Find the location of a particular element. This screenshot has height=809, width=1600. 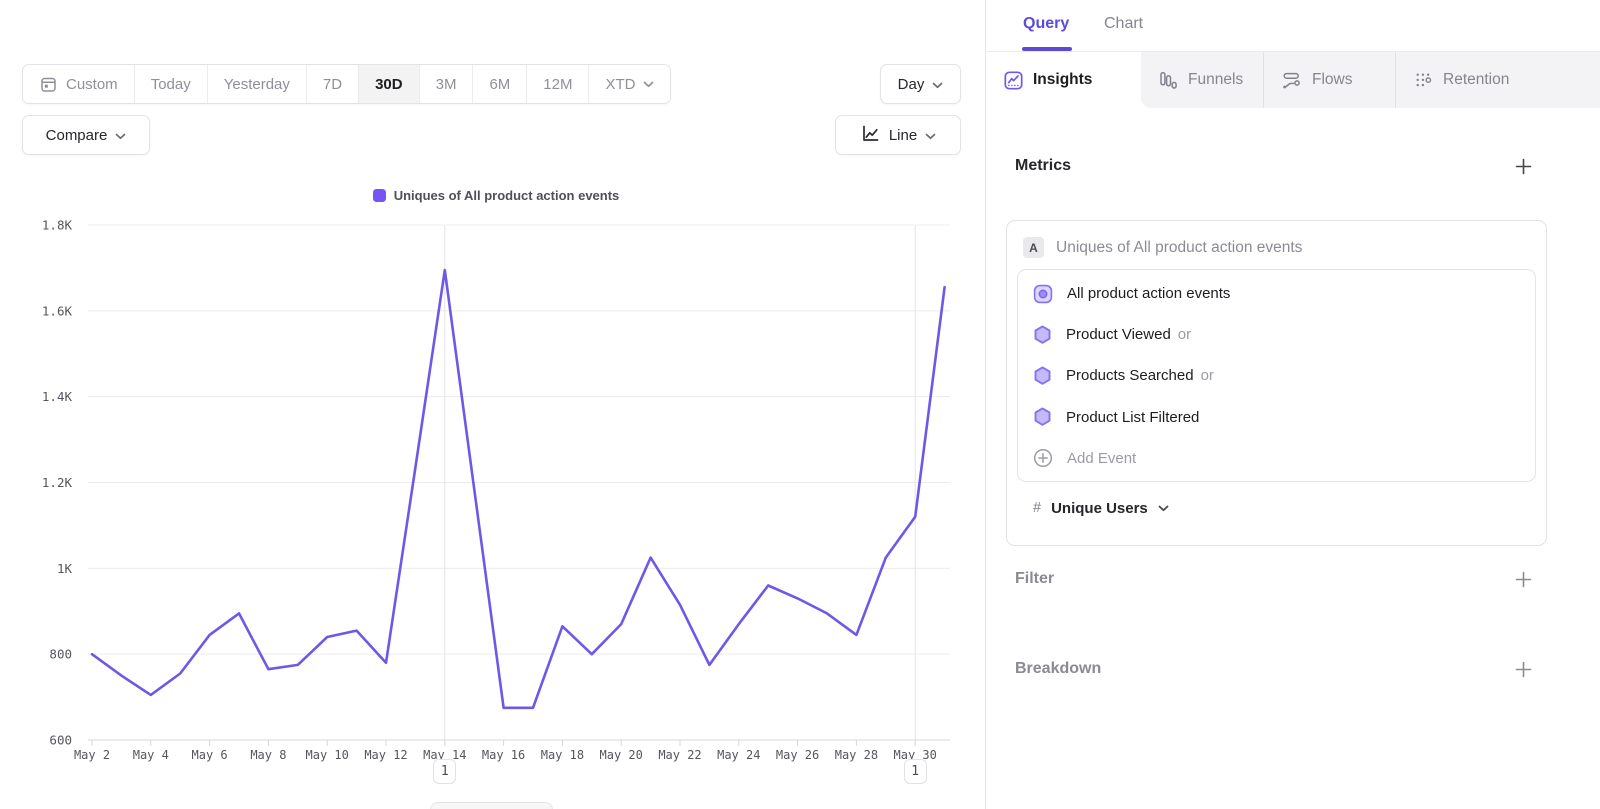

x-axis-tick-label: May 16 is located at coordinates (503, 755).